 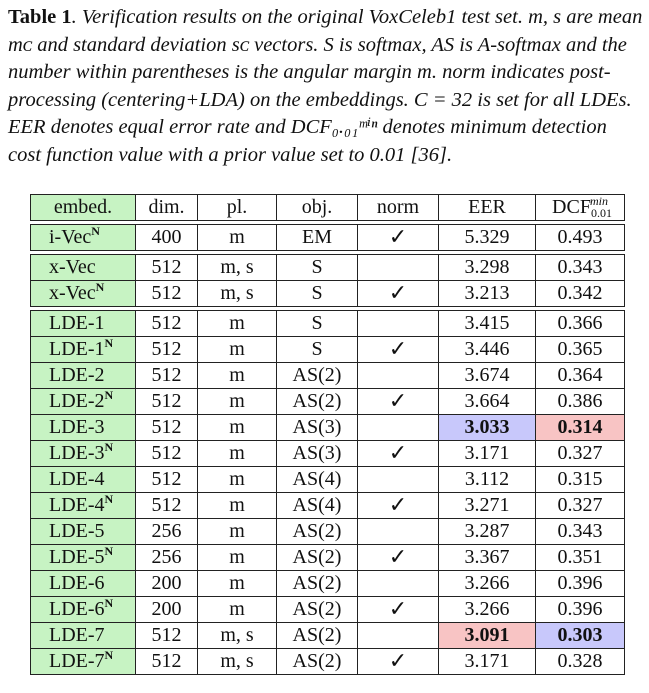 I want to click on cell-embed: LDE-2N, so click(x=83, y=401).